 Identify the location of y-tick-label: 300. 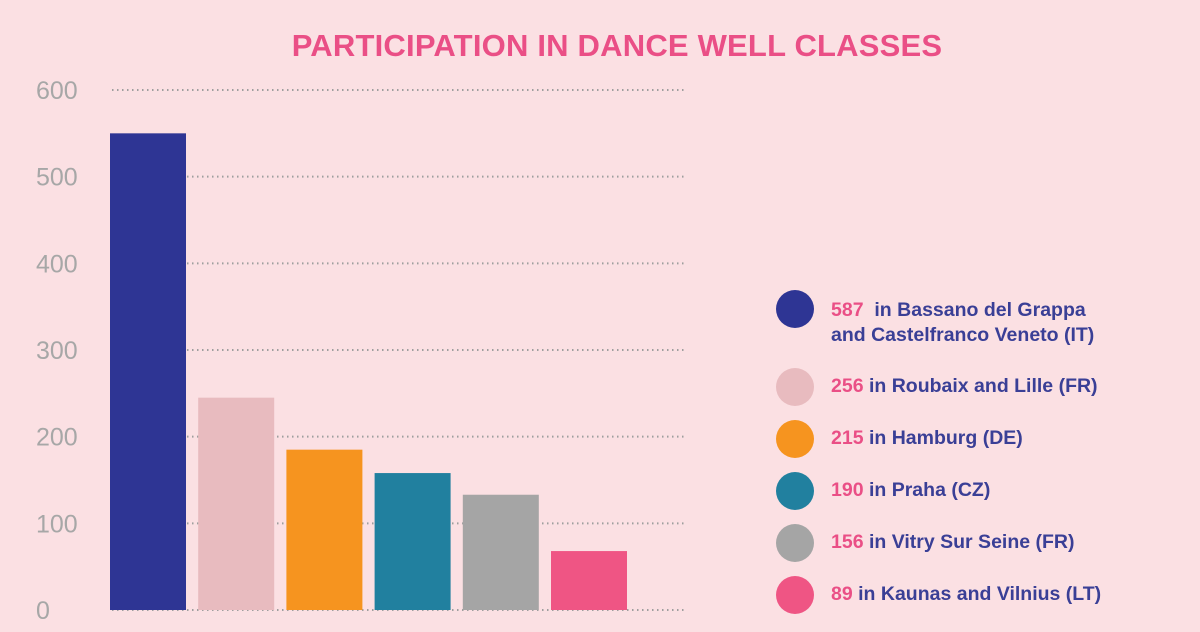
(57, 351).